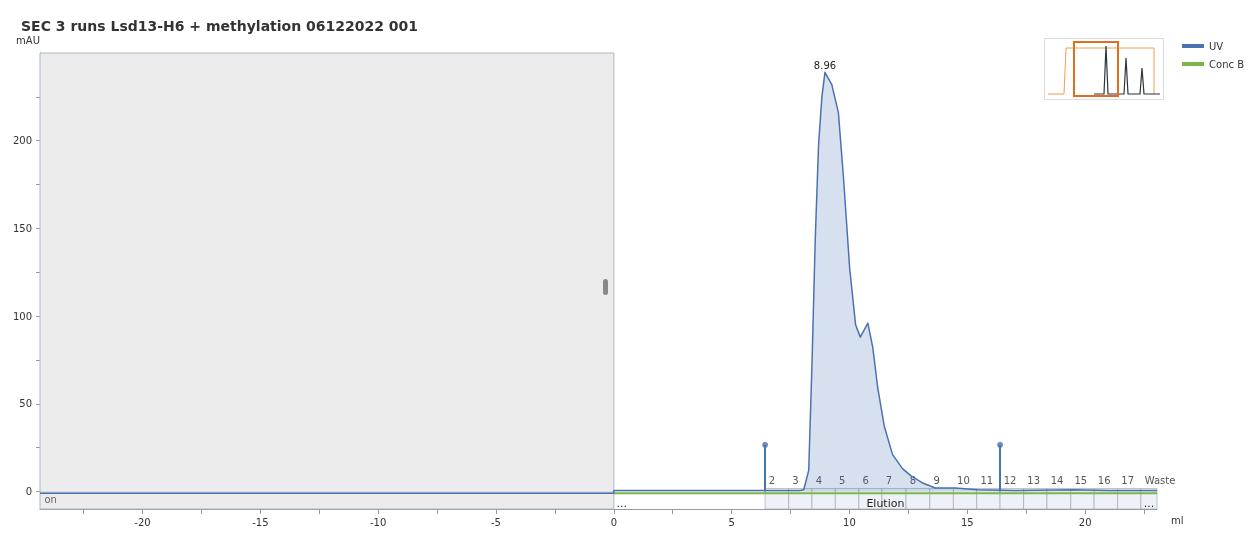  What do you see at coordinates (731, 522) in the screenshot?
I see `x-tick-label: 5` at bounding box center [731, 522].